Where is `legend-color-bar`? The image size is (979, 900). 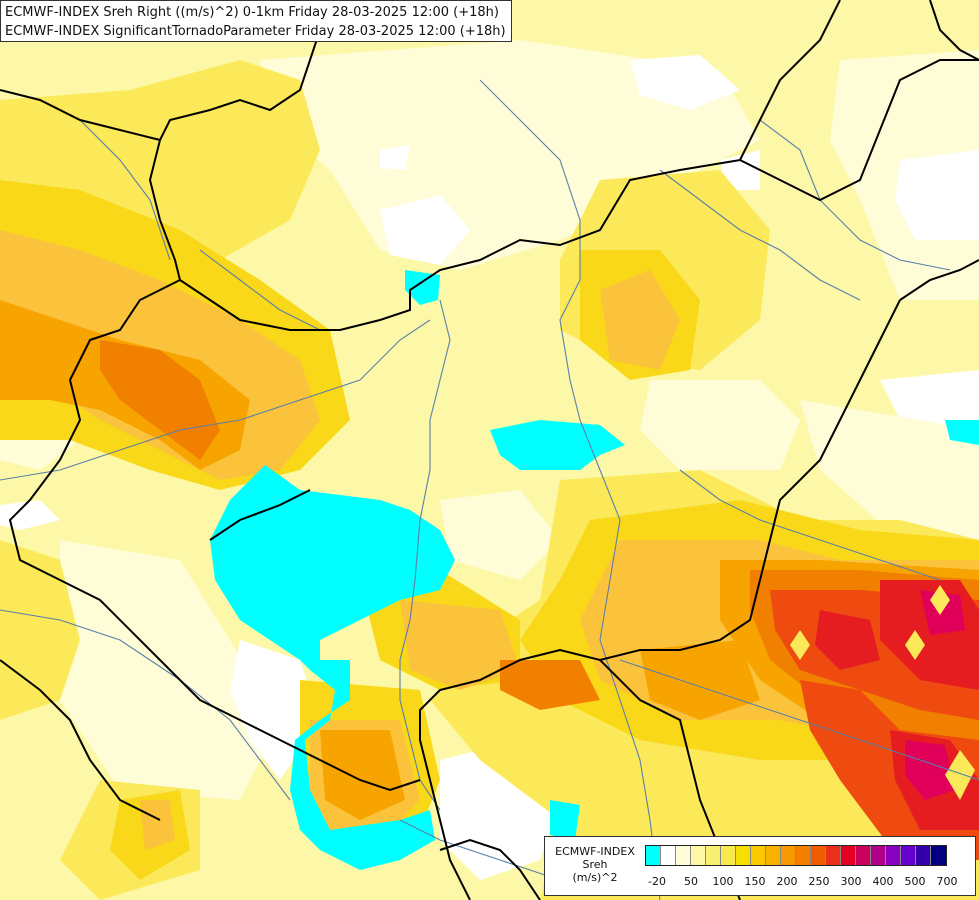 legend-color-bar is located at coordinates (796, 855).